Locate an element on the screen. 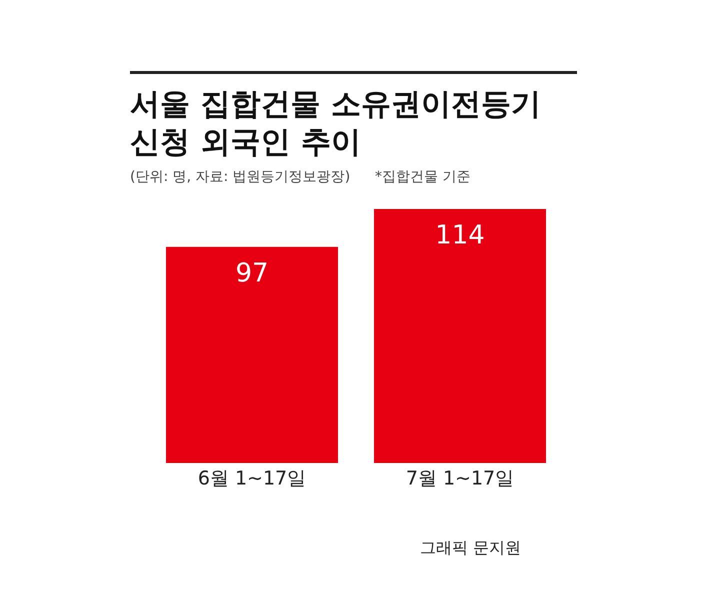 Image resolution: width=708 pixels, height=605 pixels. data-label: 114 is located at coordinates (460, 235).